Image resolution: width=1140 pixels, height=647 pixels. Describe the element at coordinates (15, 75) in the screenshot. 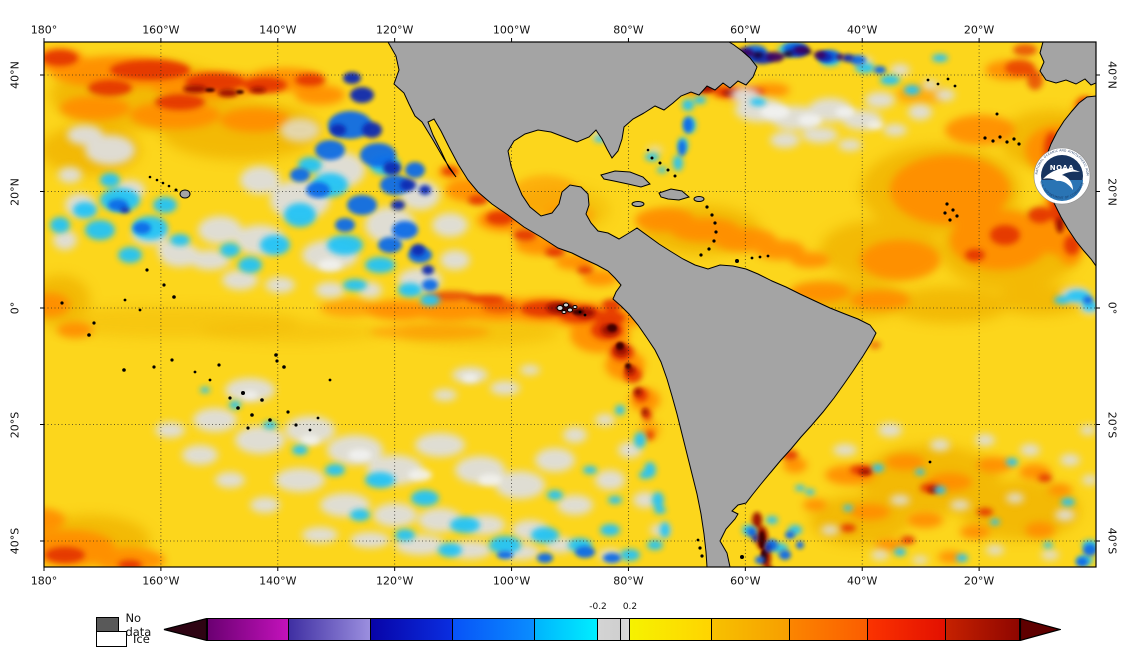

I see `left-axis-label: 40°N` at that location.